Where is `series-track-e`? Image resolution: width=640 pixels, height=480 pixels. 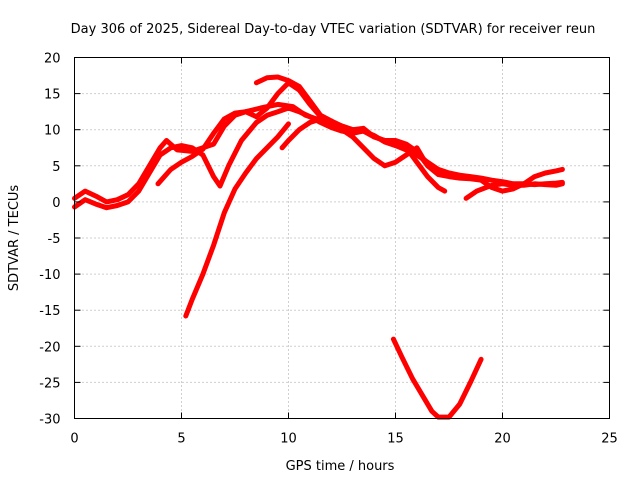
series-track-e is located at coordinates (237, 220).